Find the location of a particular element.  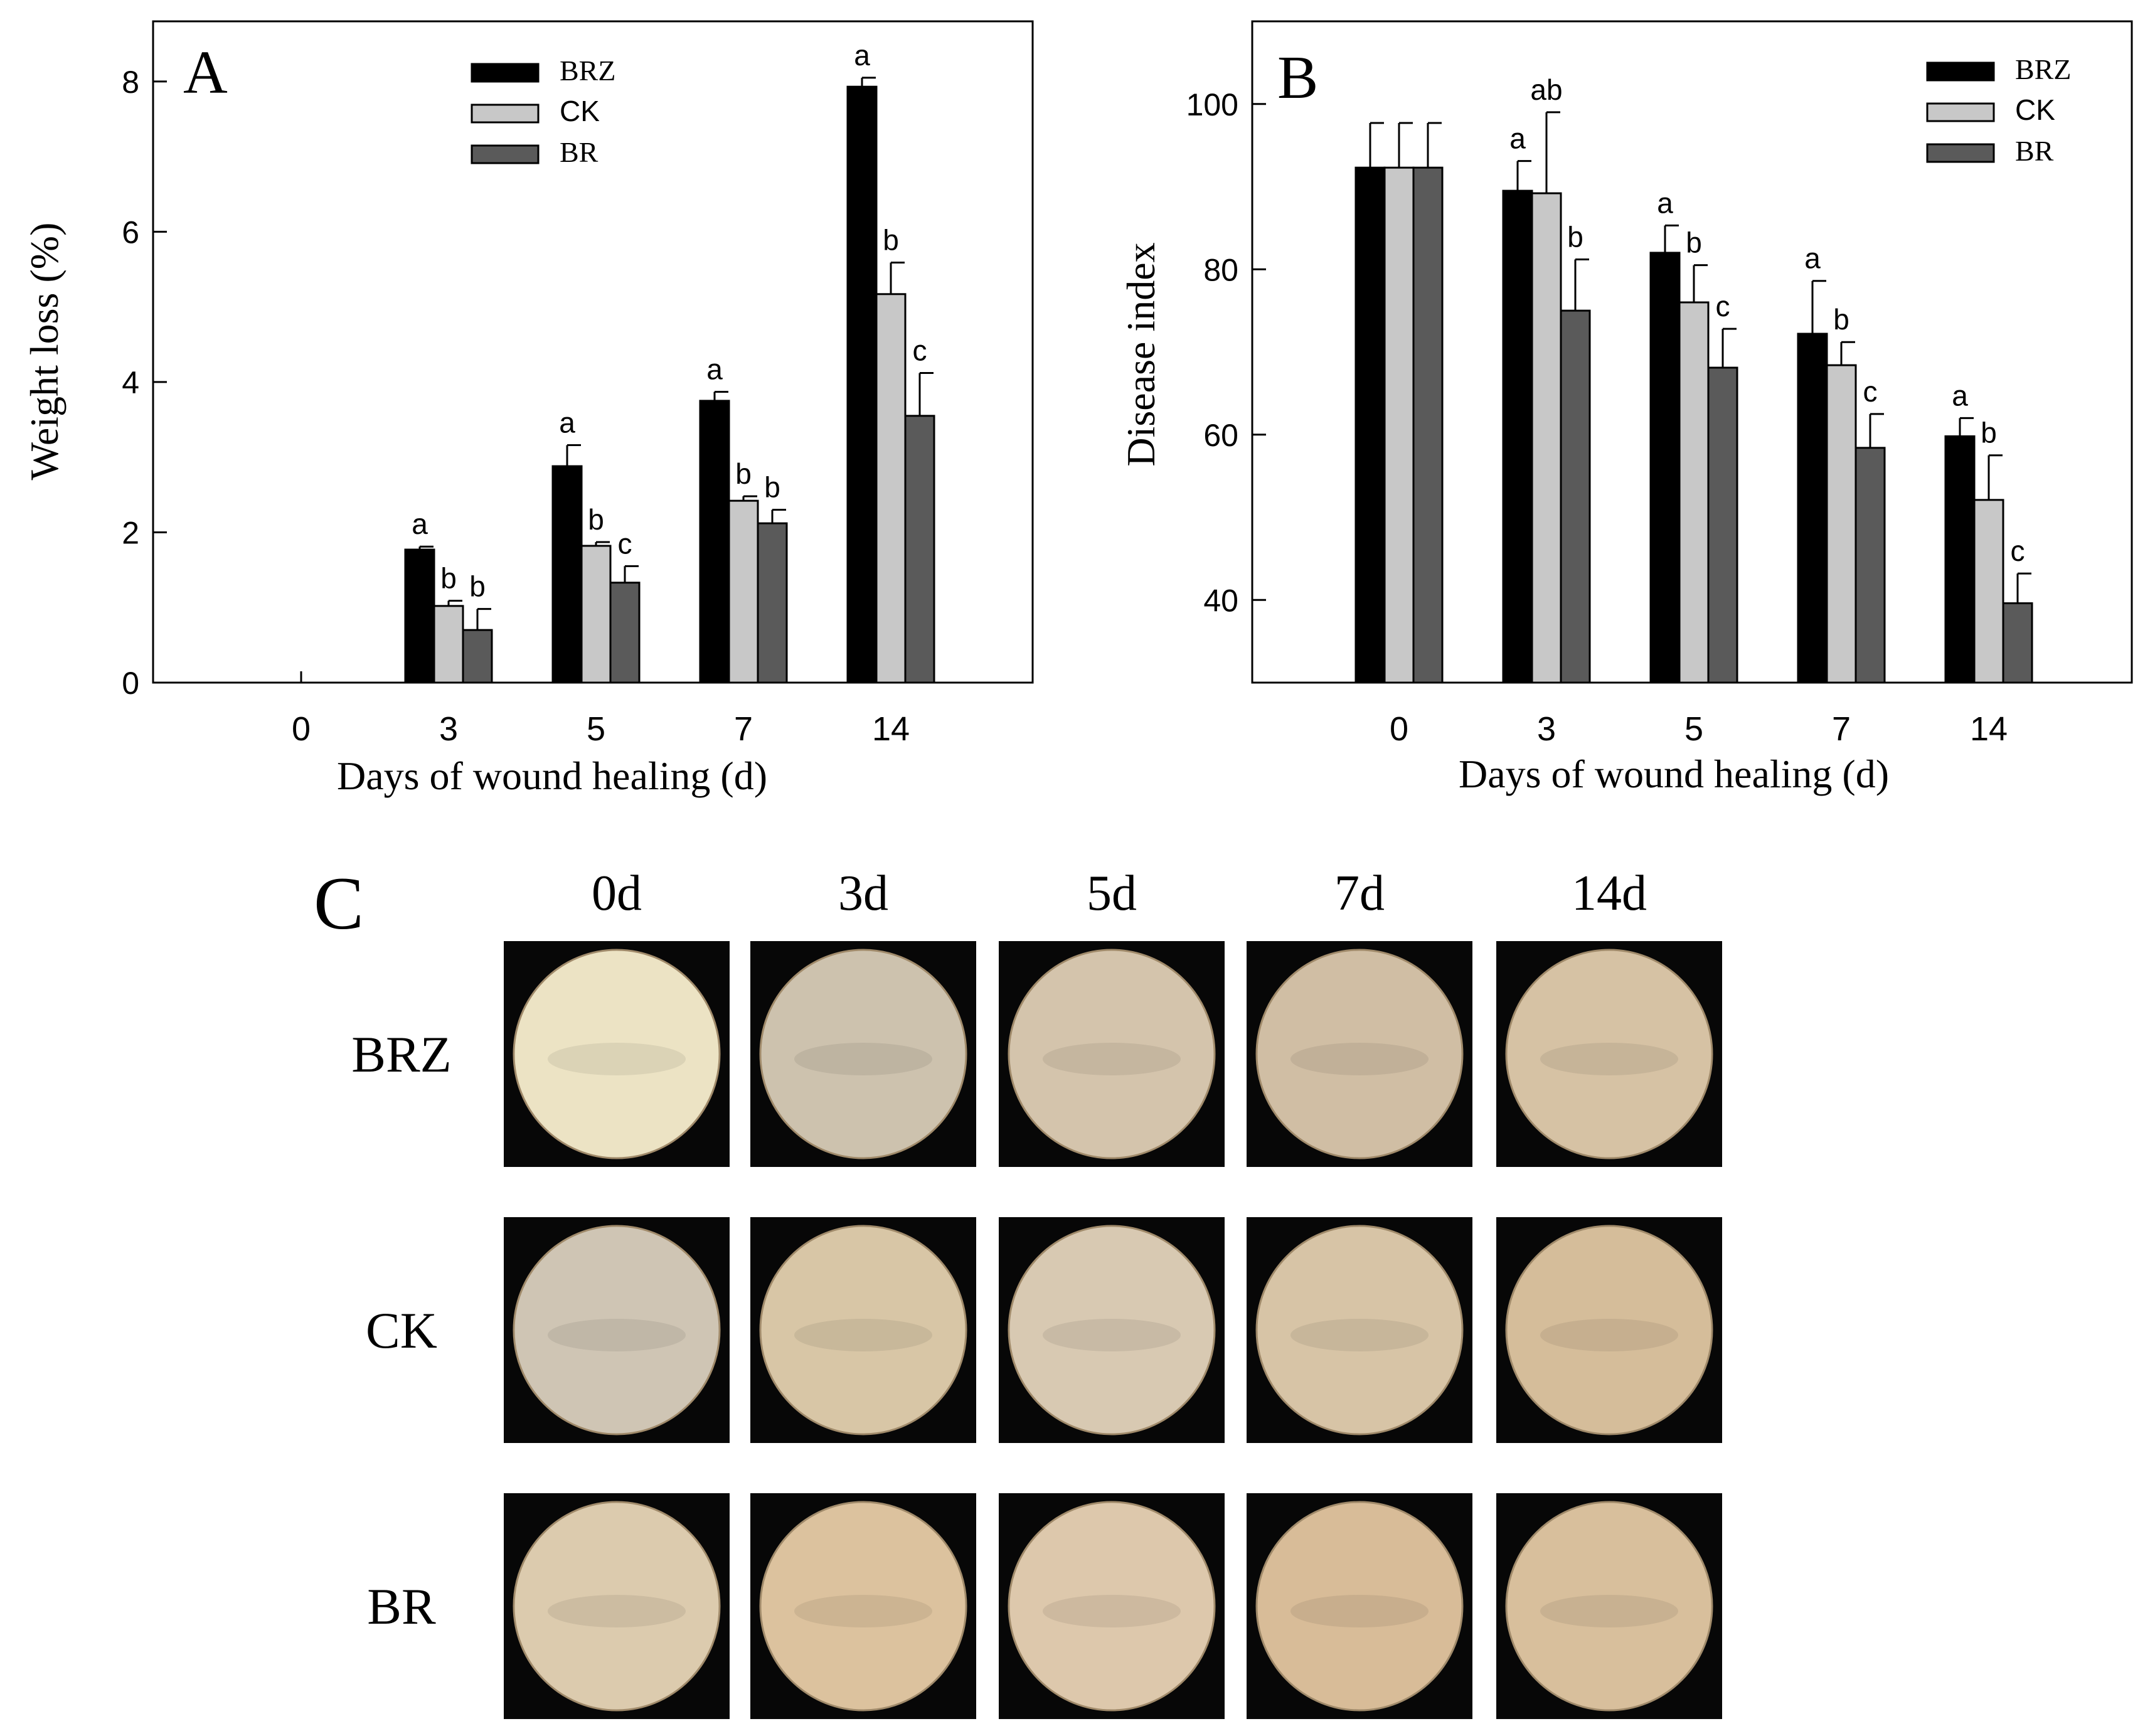

y-tick-label: 6 is located at coordinates (130, 232).